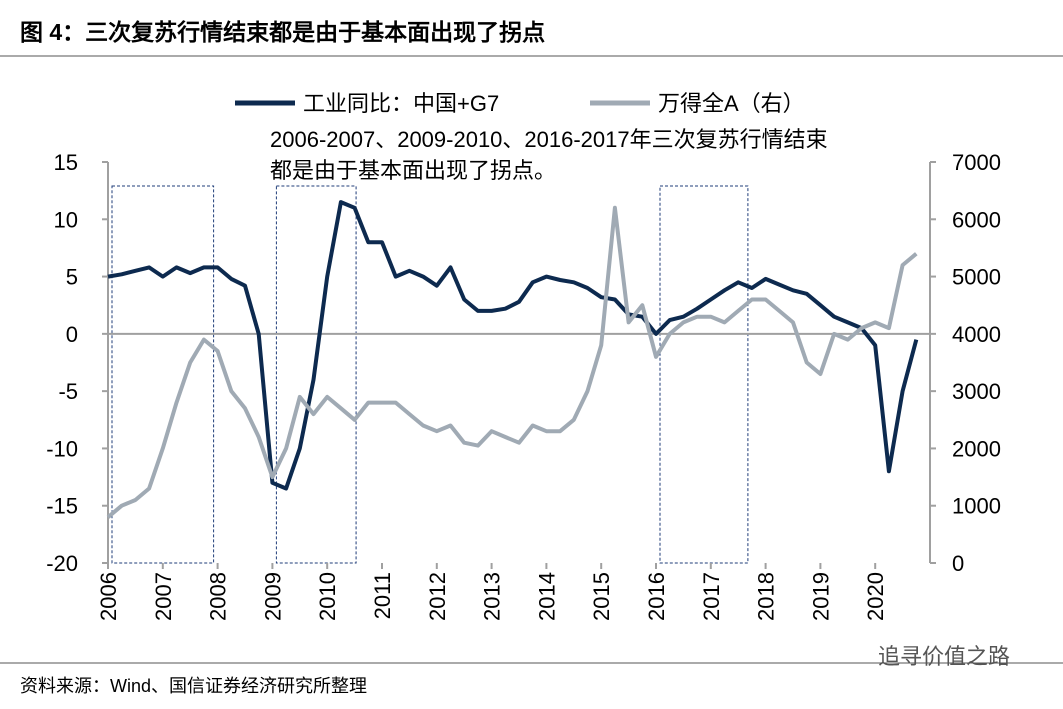  What do you see at coordinates (282, 32) in the screenshot?
I see `chart-title: 图 4：三次复苏行情结束都是由于基本面出现了拐点` at bounding box center [282, 32].